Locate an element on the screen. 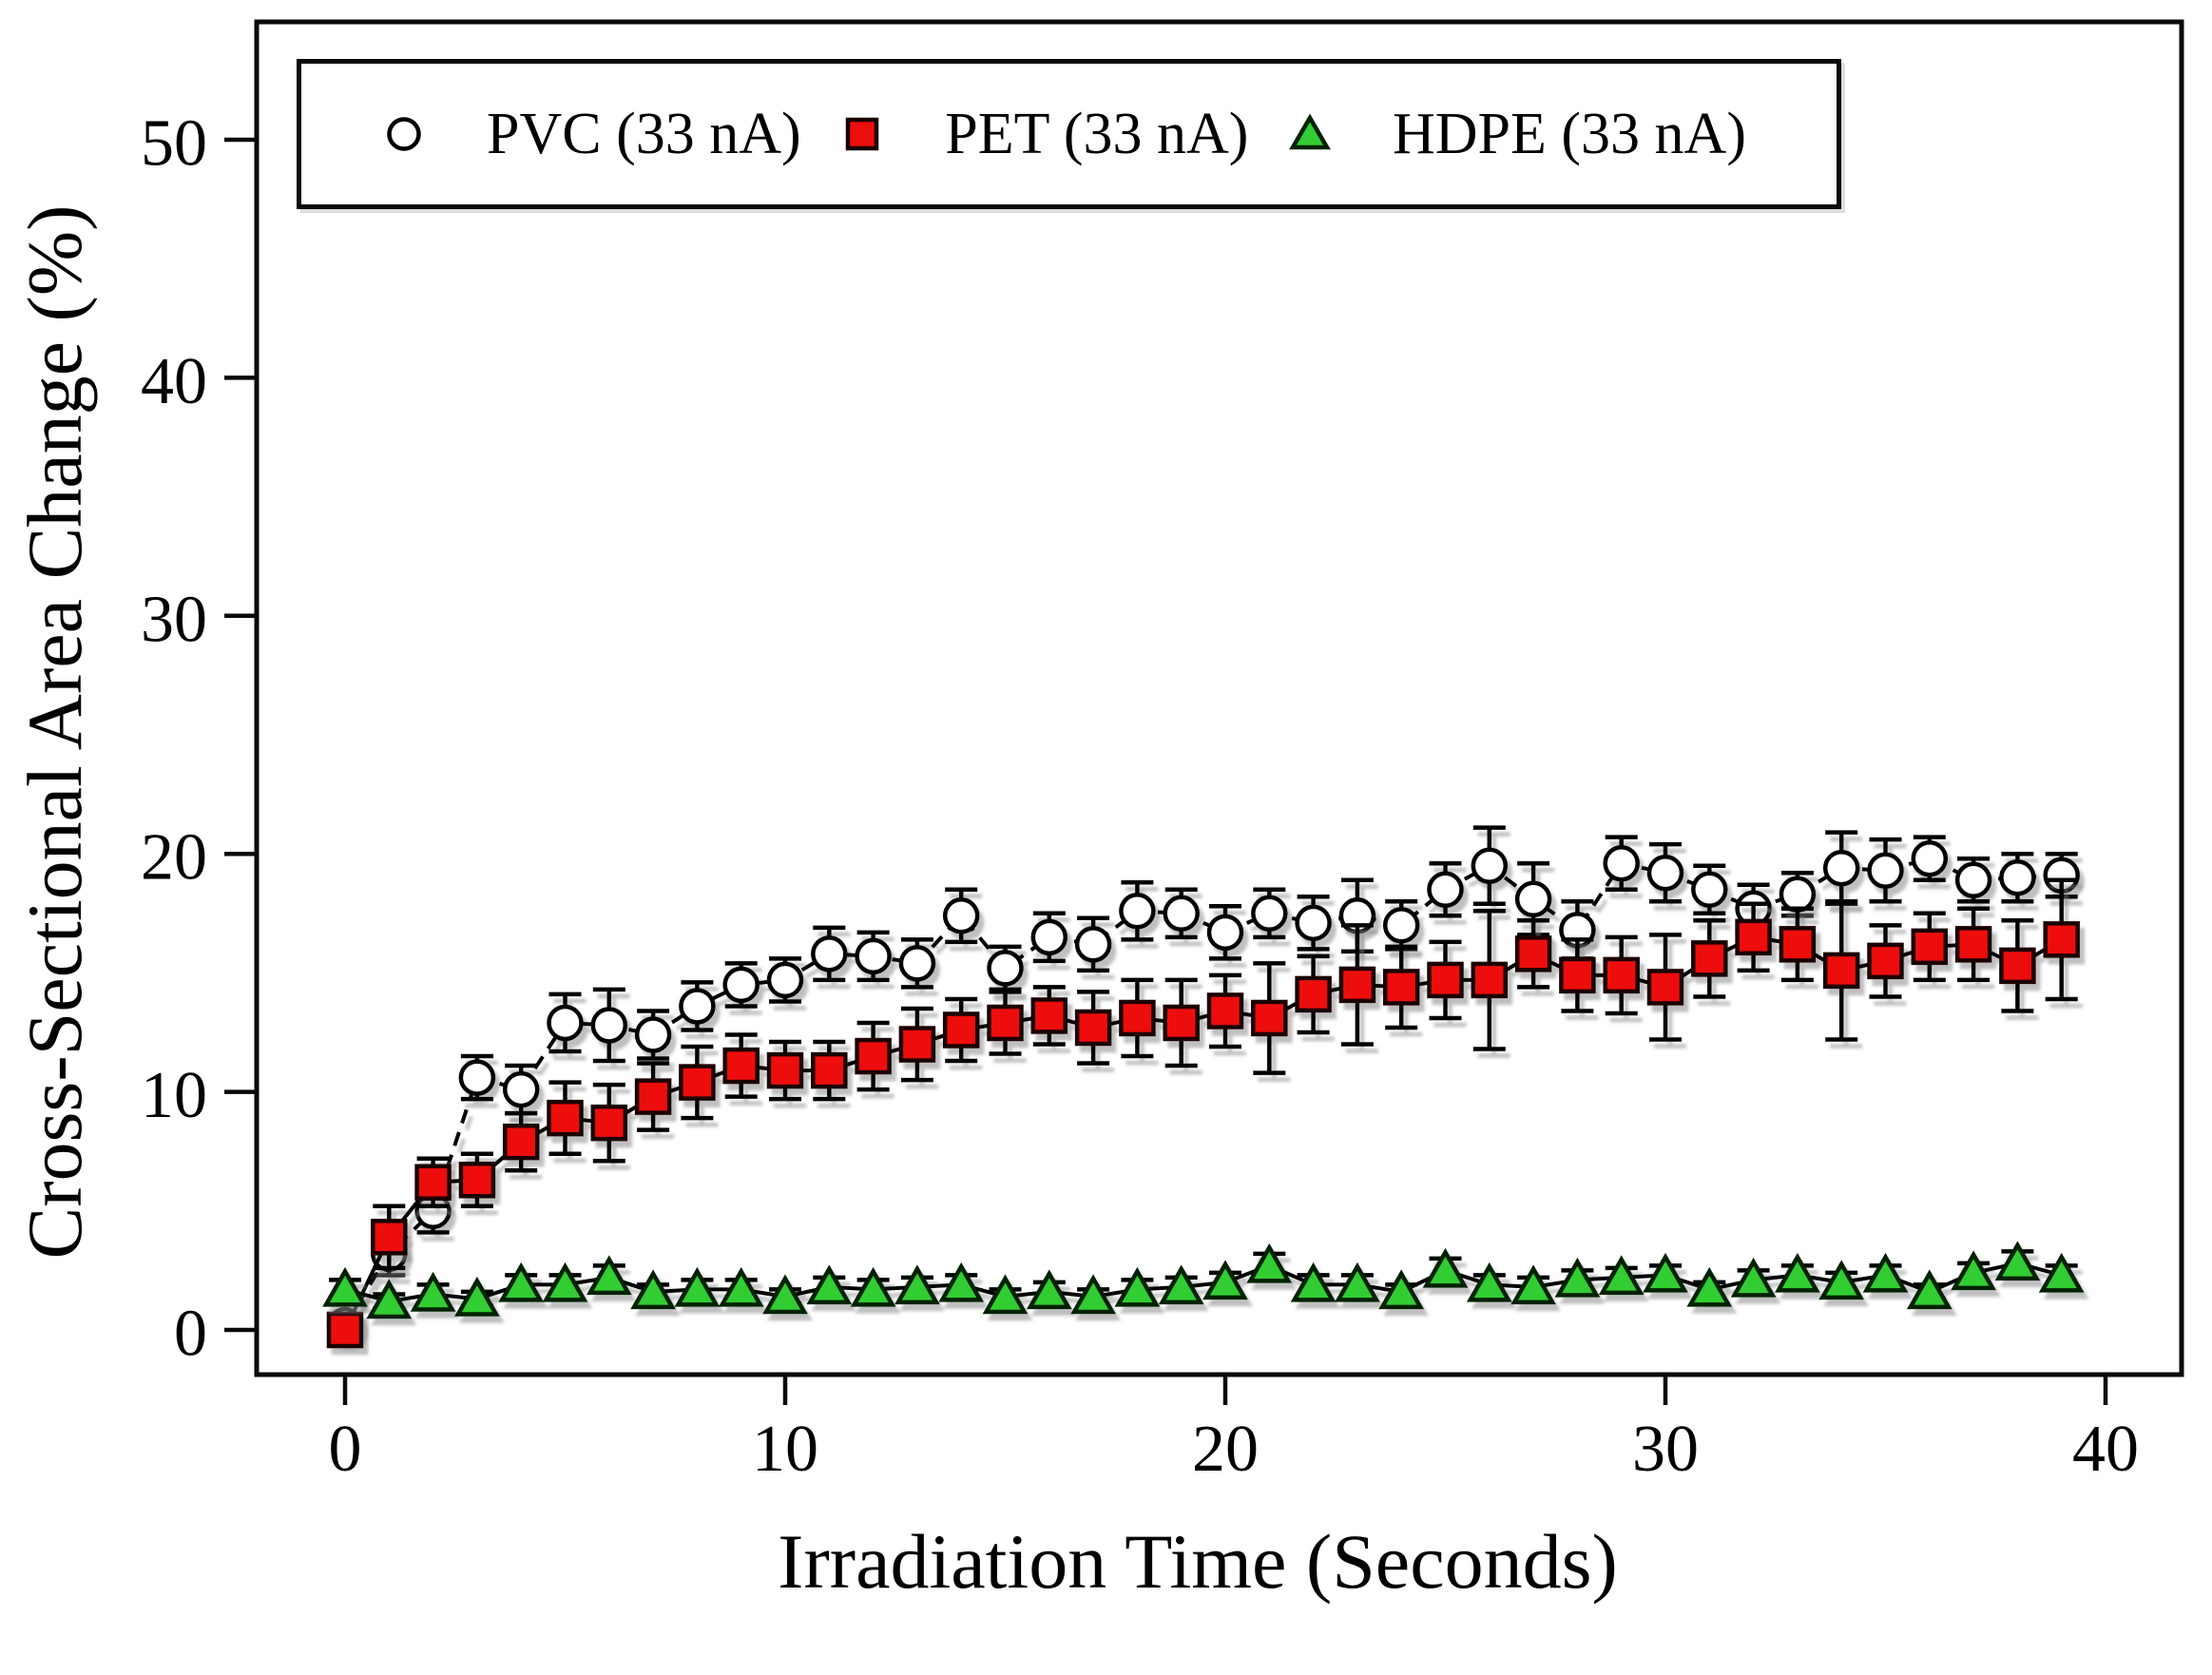 Image resolution: width=2212 pixels, height=1675 pixels. y-tick-label: 0 is located at coordinates (190, 1334).